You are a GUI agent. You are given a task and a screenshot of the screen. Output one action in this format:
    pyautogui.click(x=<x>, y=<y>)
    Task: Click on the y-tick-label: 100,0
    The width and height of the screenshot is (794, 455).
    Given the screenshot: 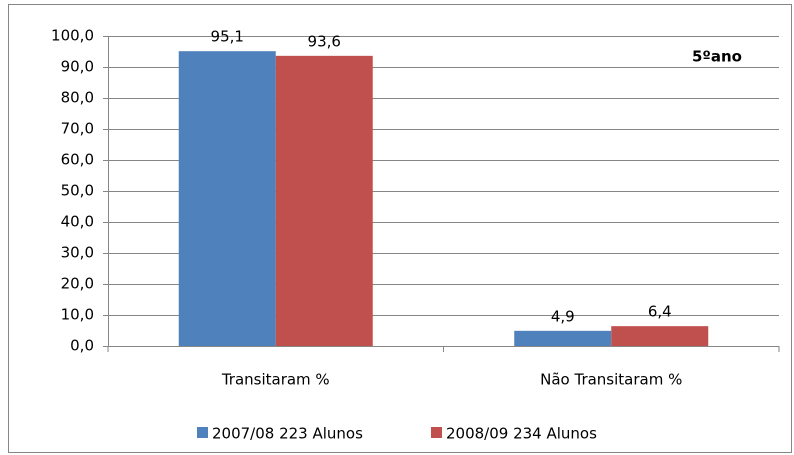 What is the action you would take?
    pyautogui.click(x=72, y=36)
    